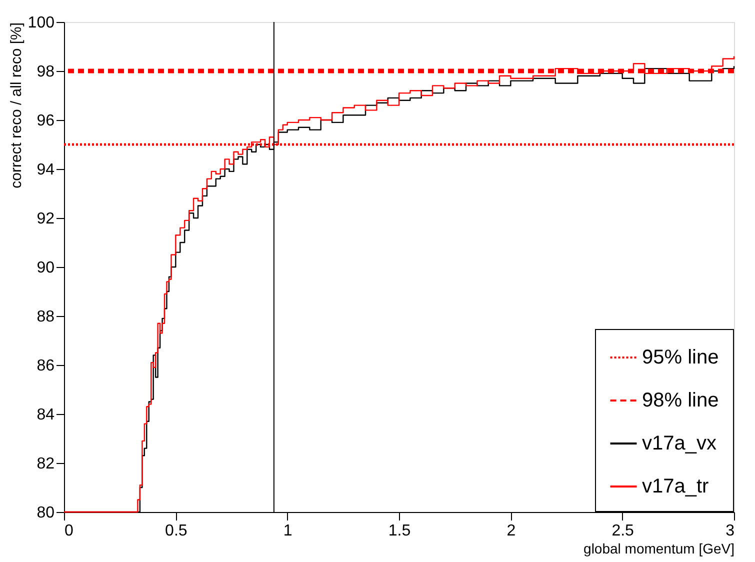 This screenshot has width=755, height=562. Describe the element at coordinates (679, 443) in the screenshot. I see `legend-label: v17a_vx` at that location.